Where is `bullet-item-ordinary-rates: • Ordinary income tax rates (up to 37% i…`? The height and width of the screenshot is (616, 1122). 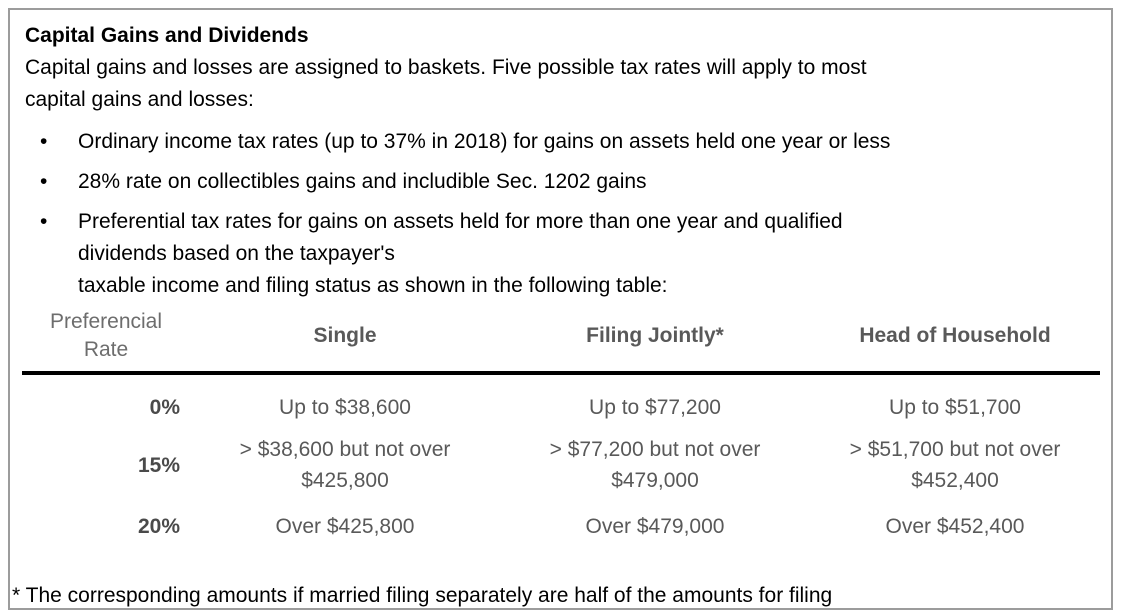 bullet-item-ordinary-rates: • Ordinary income tax rates (up to 37% i… is located at coordinates (572, 142).